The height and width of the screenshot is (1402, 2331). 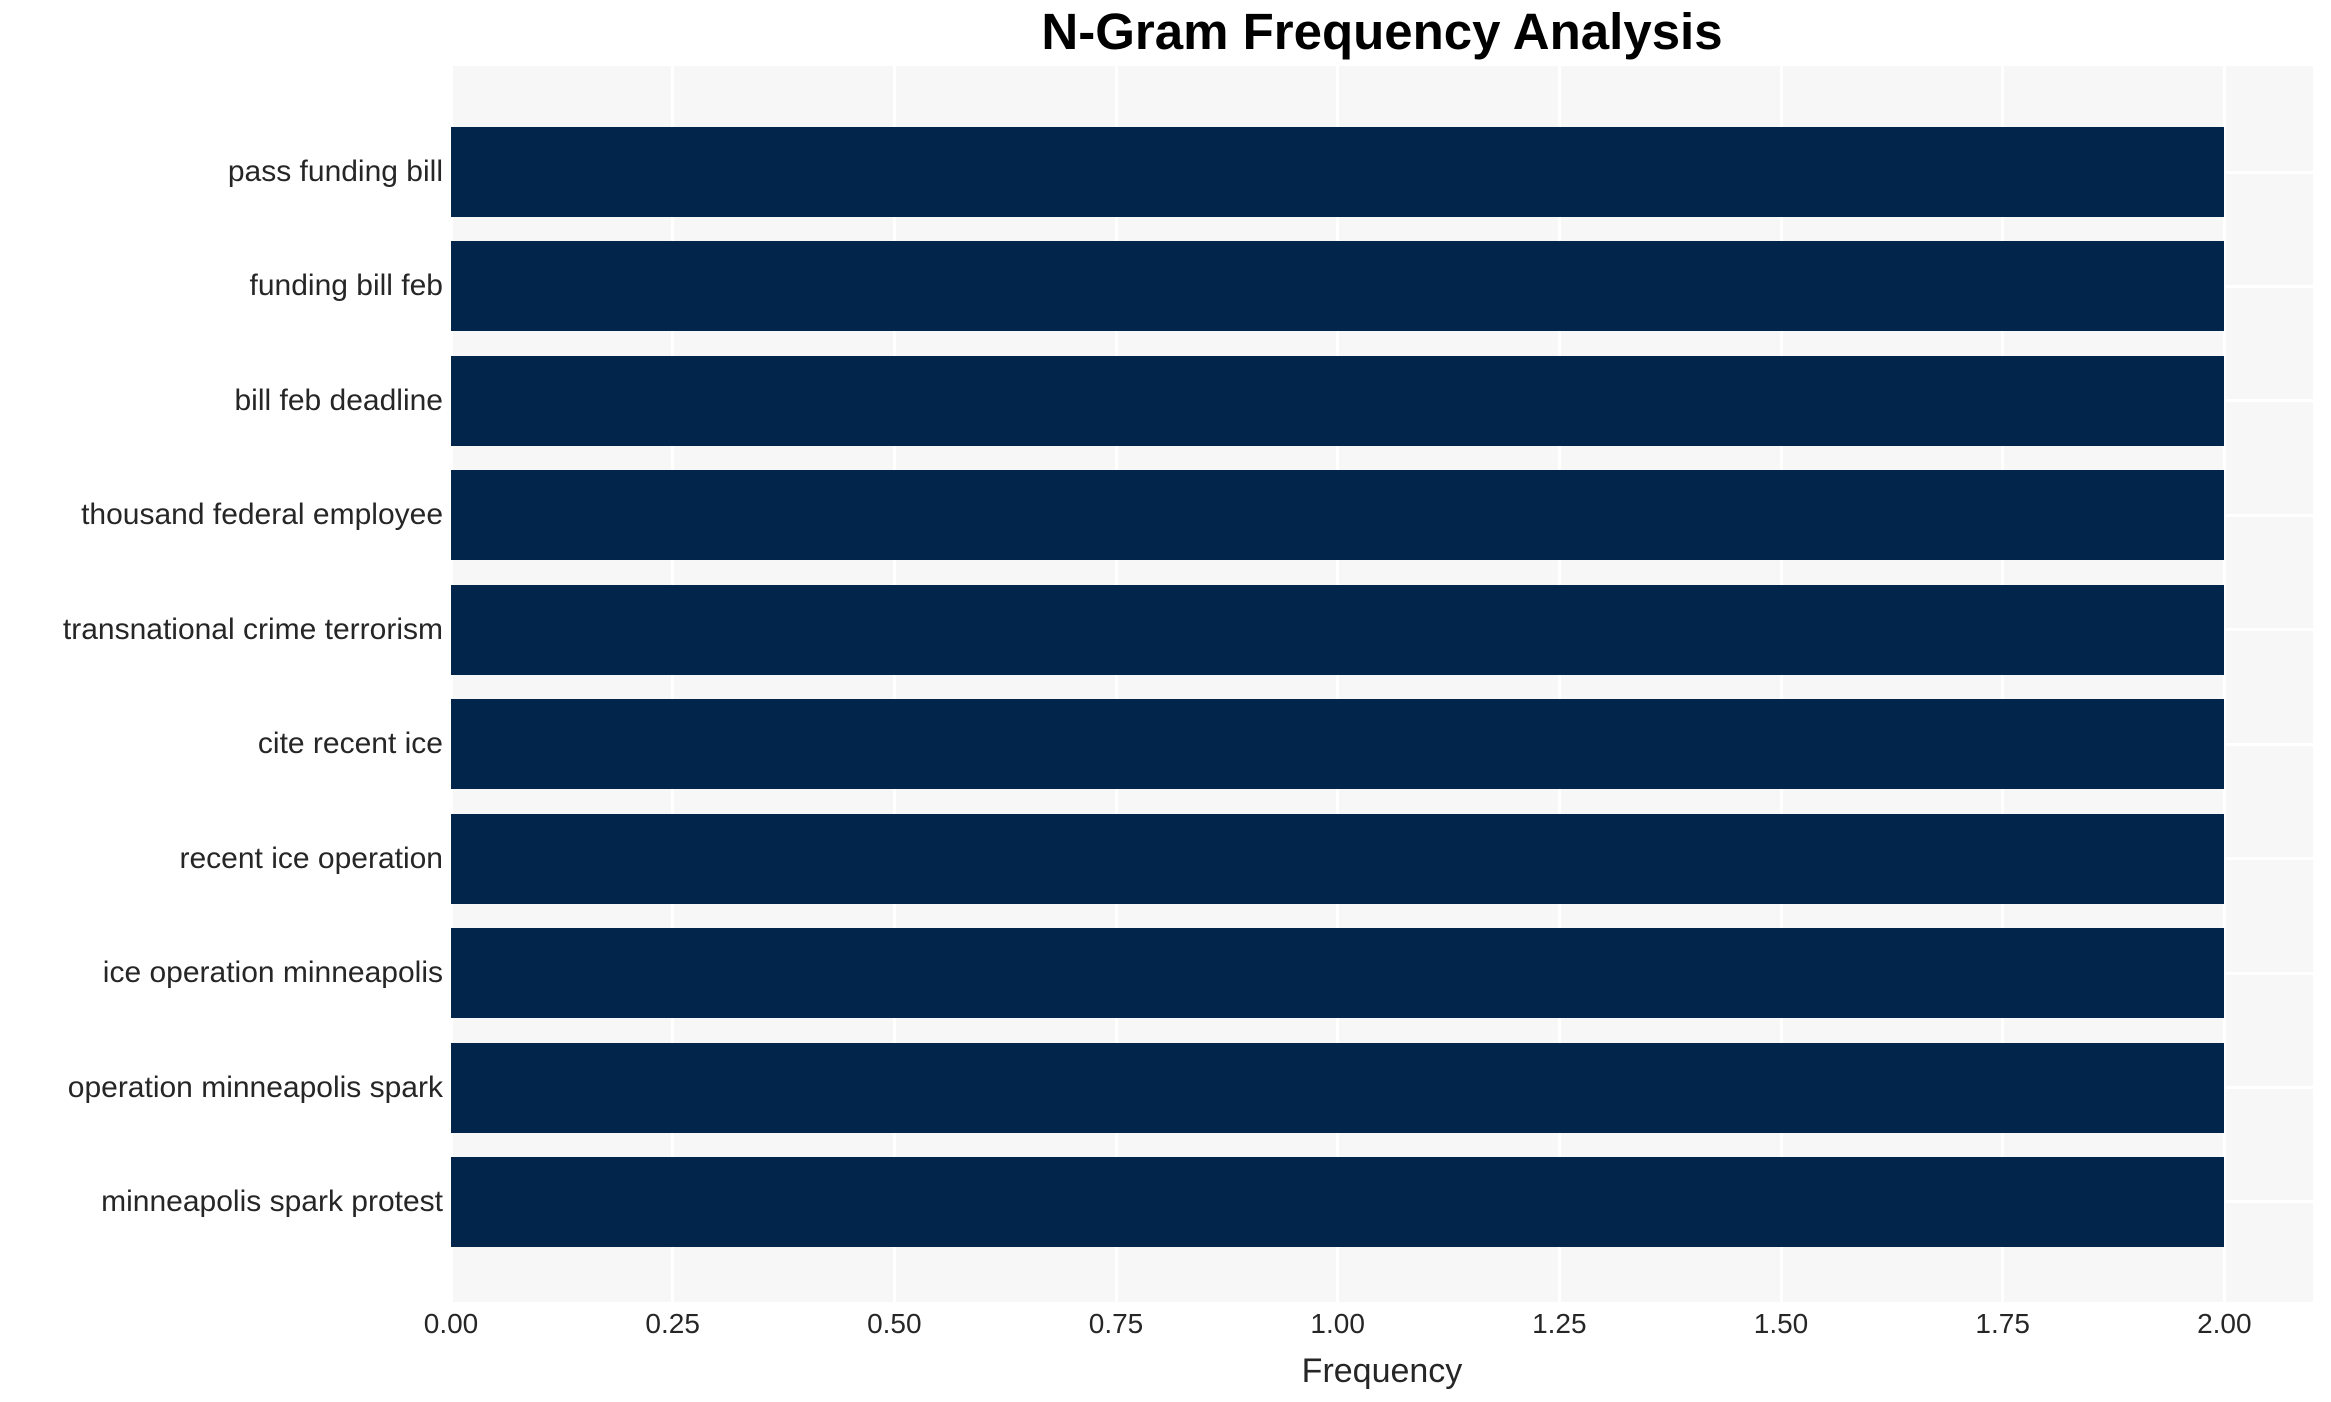 What do you see at coordinates (350, 744) in the screenshot?
I see `y-tick-label: cite recent ice` at bounding box center [350, 744].